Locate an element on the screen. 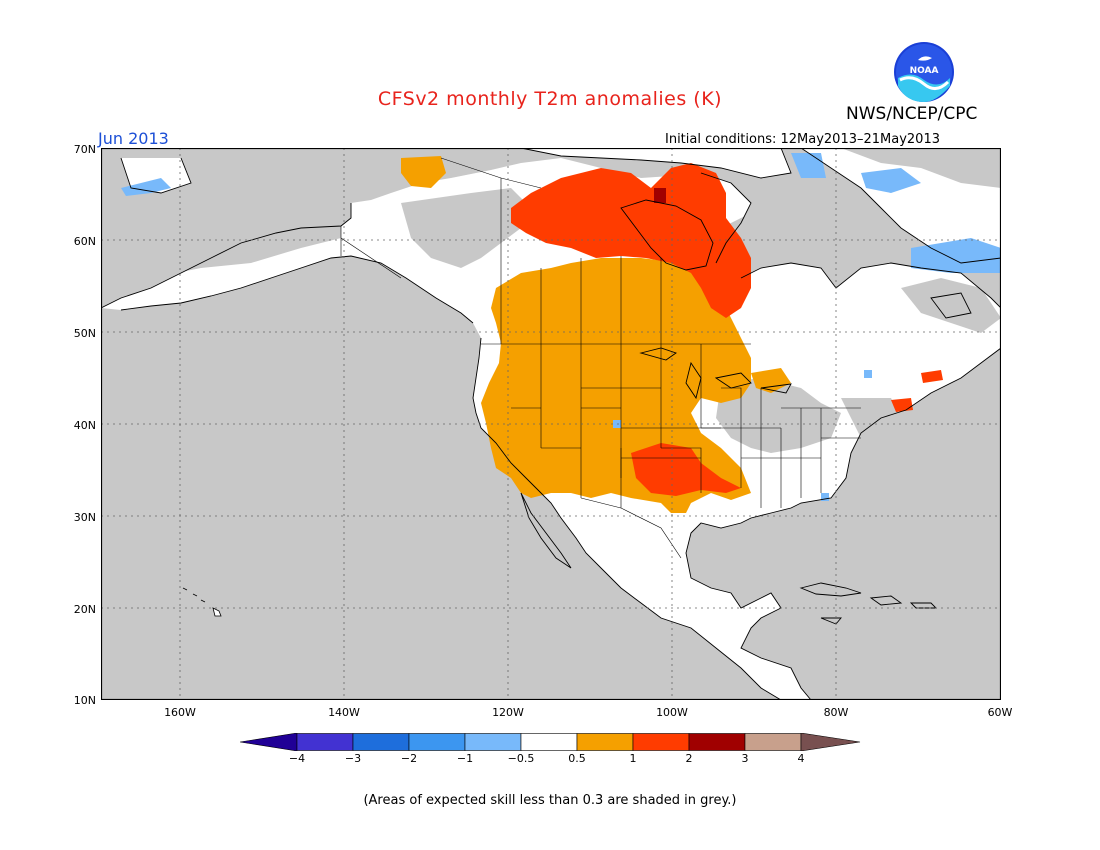  lat-label-10n: 10N is located at coordinates (84, 700).